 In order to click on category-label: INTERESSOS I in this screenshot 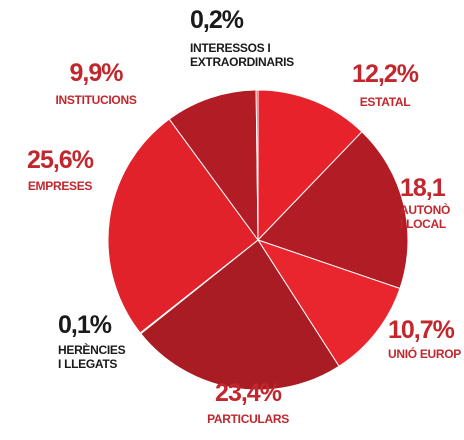, I will do `click(230, 48)`.